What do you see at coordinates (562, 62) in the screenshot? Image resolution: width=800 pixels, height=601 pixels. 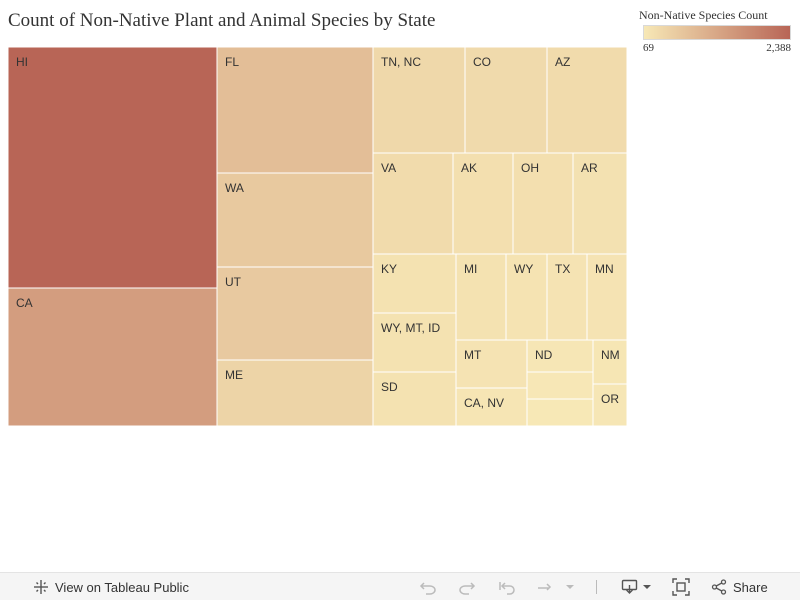 I see `treemap-cell-label: AZ` at bounding box center [562, 62].